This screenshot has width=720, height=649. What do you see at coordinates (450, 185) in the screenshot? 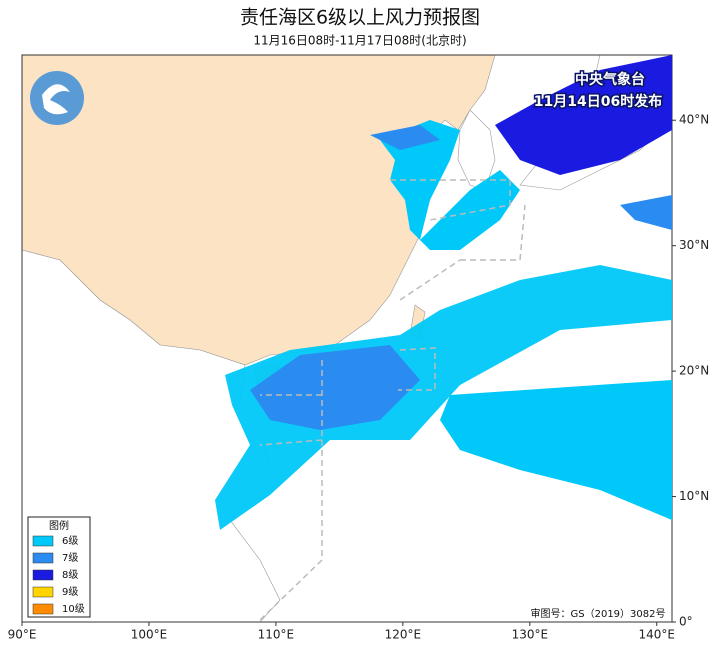
I see `wind-area-6-east` at bounding box center [450, 185].